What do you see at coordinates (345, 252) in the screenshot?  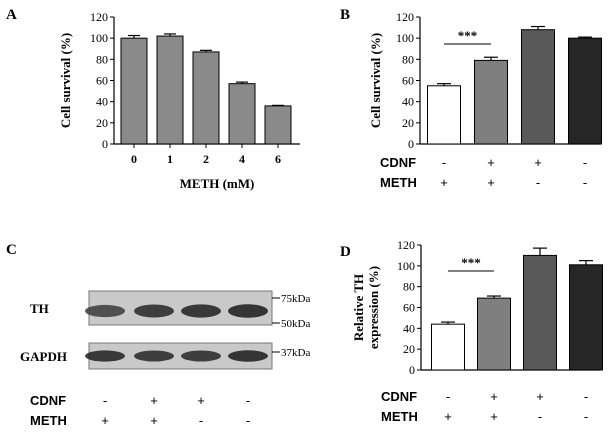 I see `panel-label-d: D` at bounding box center [345, 252].